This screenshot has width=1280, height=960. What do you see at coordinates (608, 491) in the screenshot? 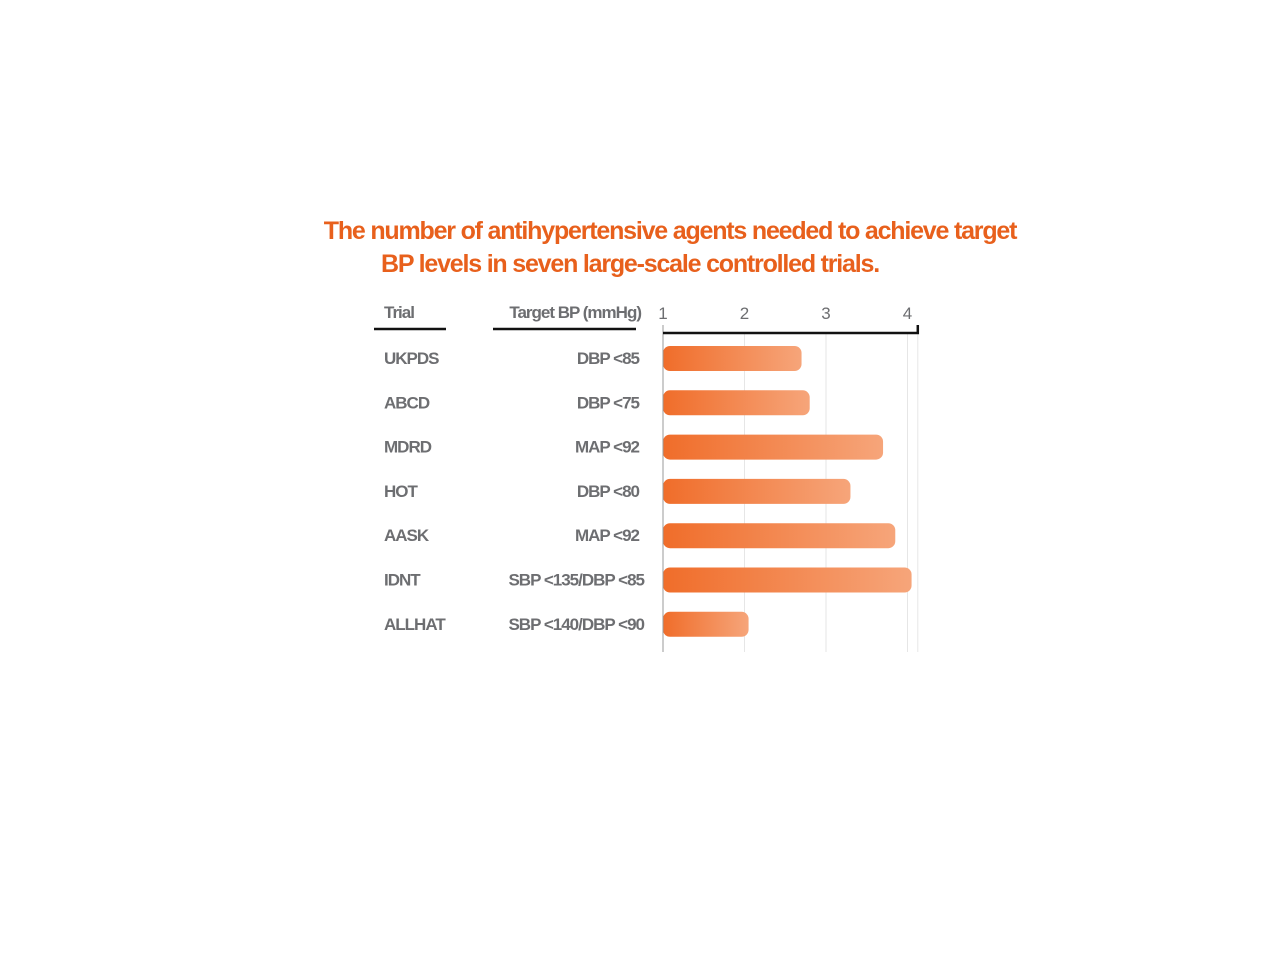
I see `target-label: DBP <80` at bounding box center [608, 491].